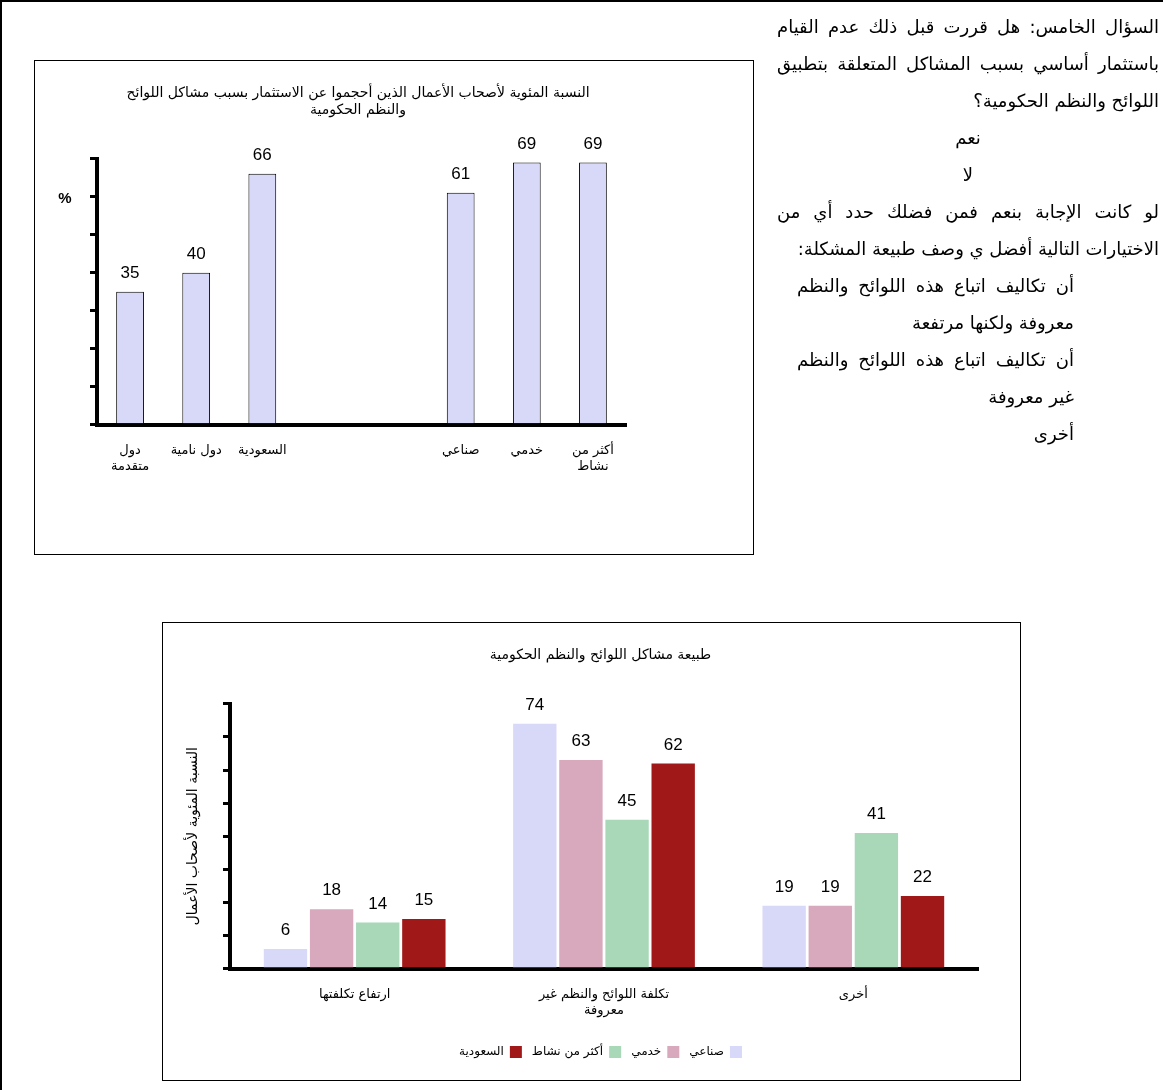 Image resolution: width=1163 pixels, height=1090 pixels. I want to click on text: لو كانت الإجابة بنعم فمن فضلك حدد أي من الاختيارات التالية أفضل ي وصف طبيعة المشكلة:, so click(968, 230).